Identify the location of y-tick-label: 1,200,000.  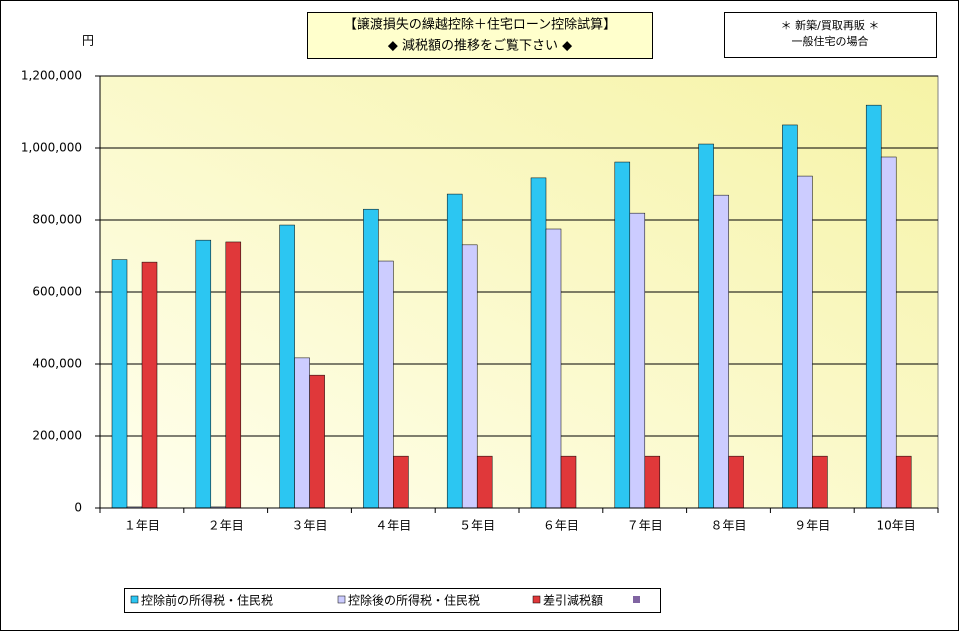
(51, 76).